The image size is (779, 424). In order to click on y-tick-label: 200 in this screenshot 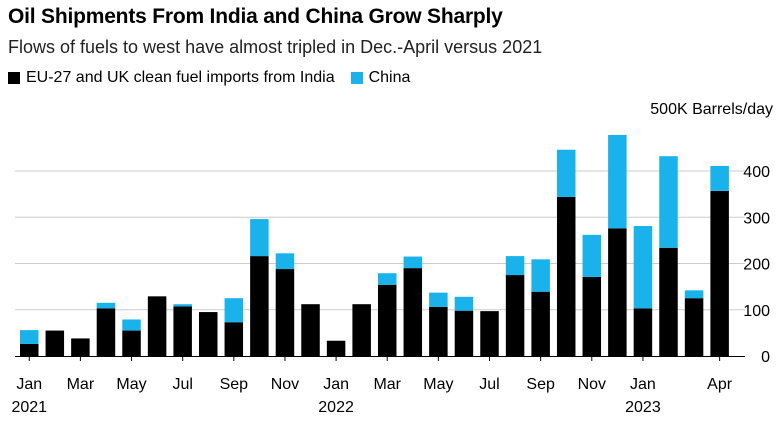, I will do `click(756, 265)`.